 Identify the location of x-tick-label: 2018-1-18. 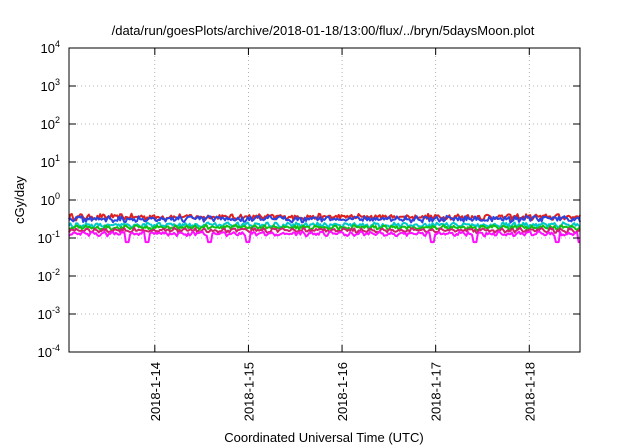
(529, 391).